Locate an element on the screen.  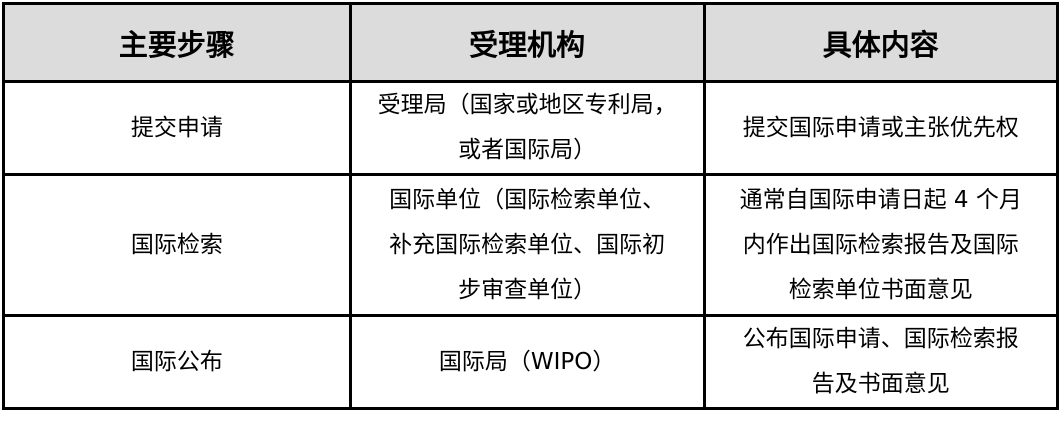
cell-line: 告及书面意见 is located at coordinates (880, 384).